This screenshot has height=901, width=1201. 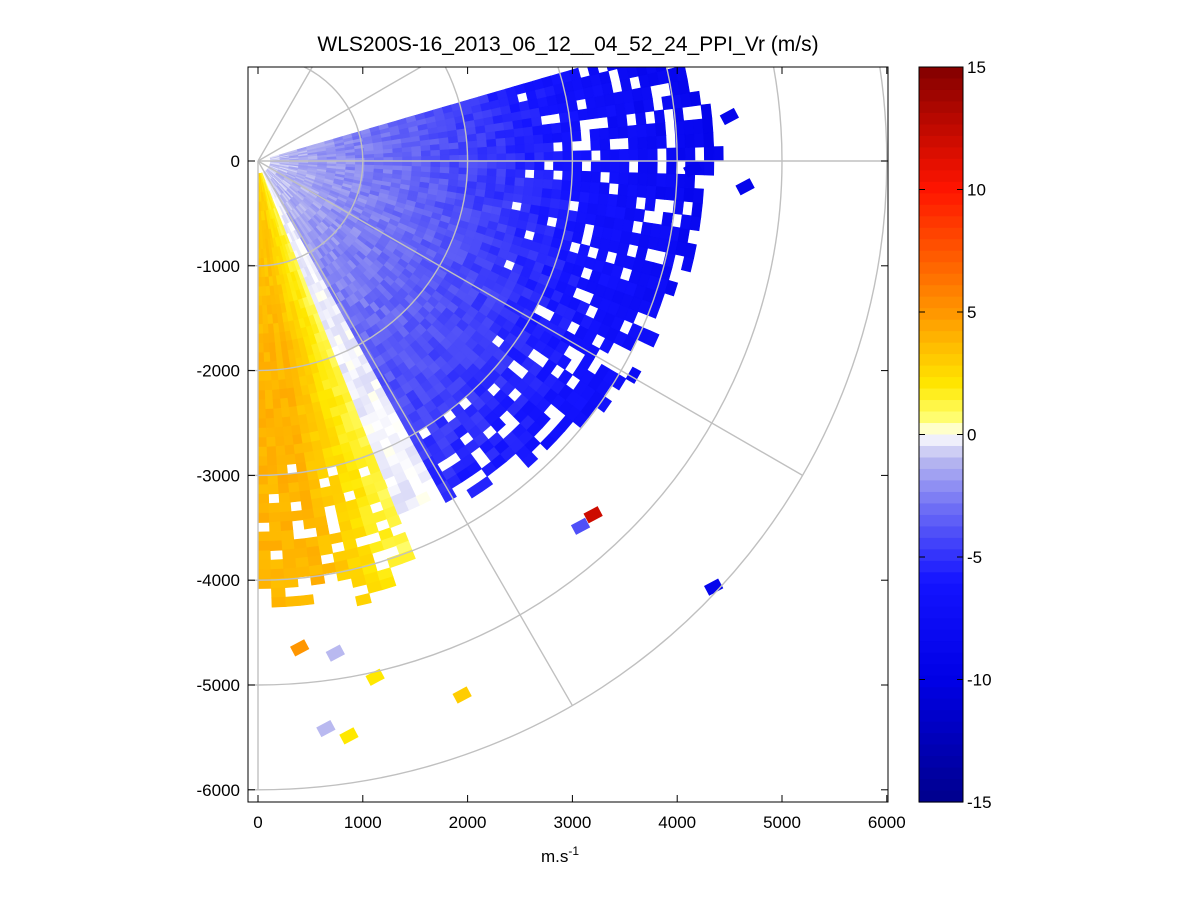 I want to click on x-tick-label: 5000, so click(x=782, y=822).